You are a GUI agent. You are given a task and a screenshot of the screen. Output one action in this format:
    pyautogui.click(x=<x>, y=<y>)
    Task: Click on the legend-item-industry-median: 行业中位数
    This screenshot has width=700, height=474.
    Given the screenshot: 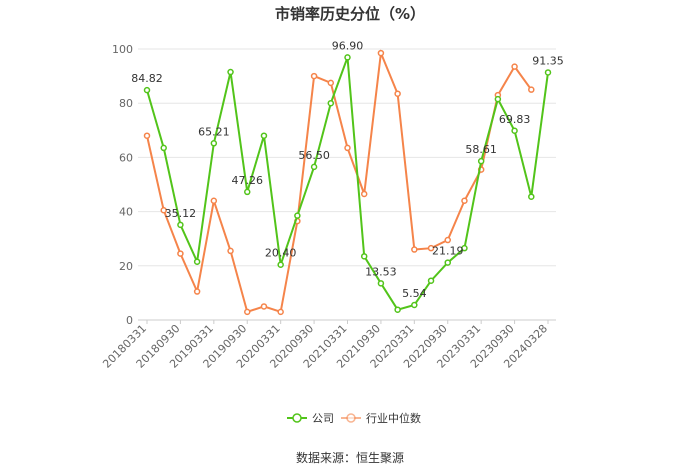 What is the action you would take?
    pyautogui.click(x=381, y=418)
    